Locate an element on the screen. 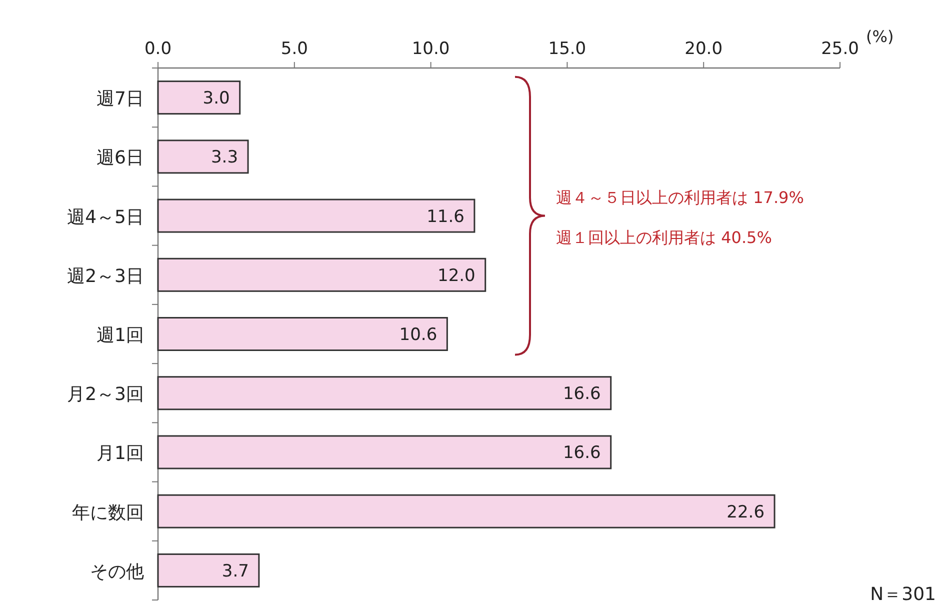  y-tick-label: 週7日 is located at coordinates (120, 99).